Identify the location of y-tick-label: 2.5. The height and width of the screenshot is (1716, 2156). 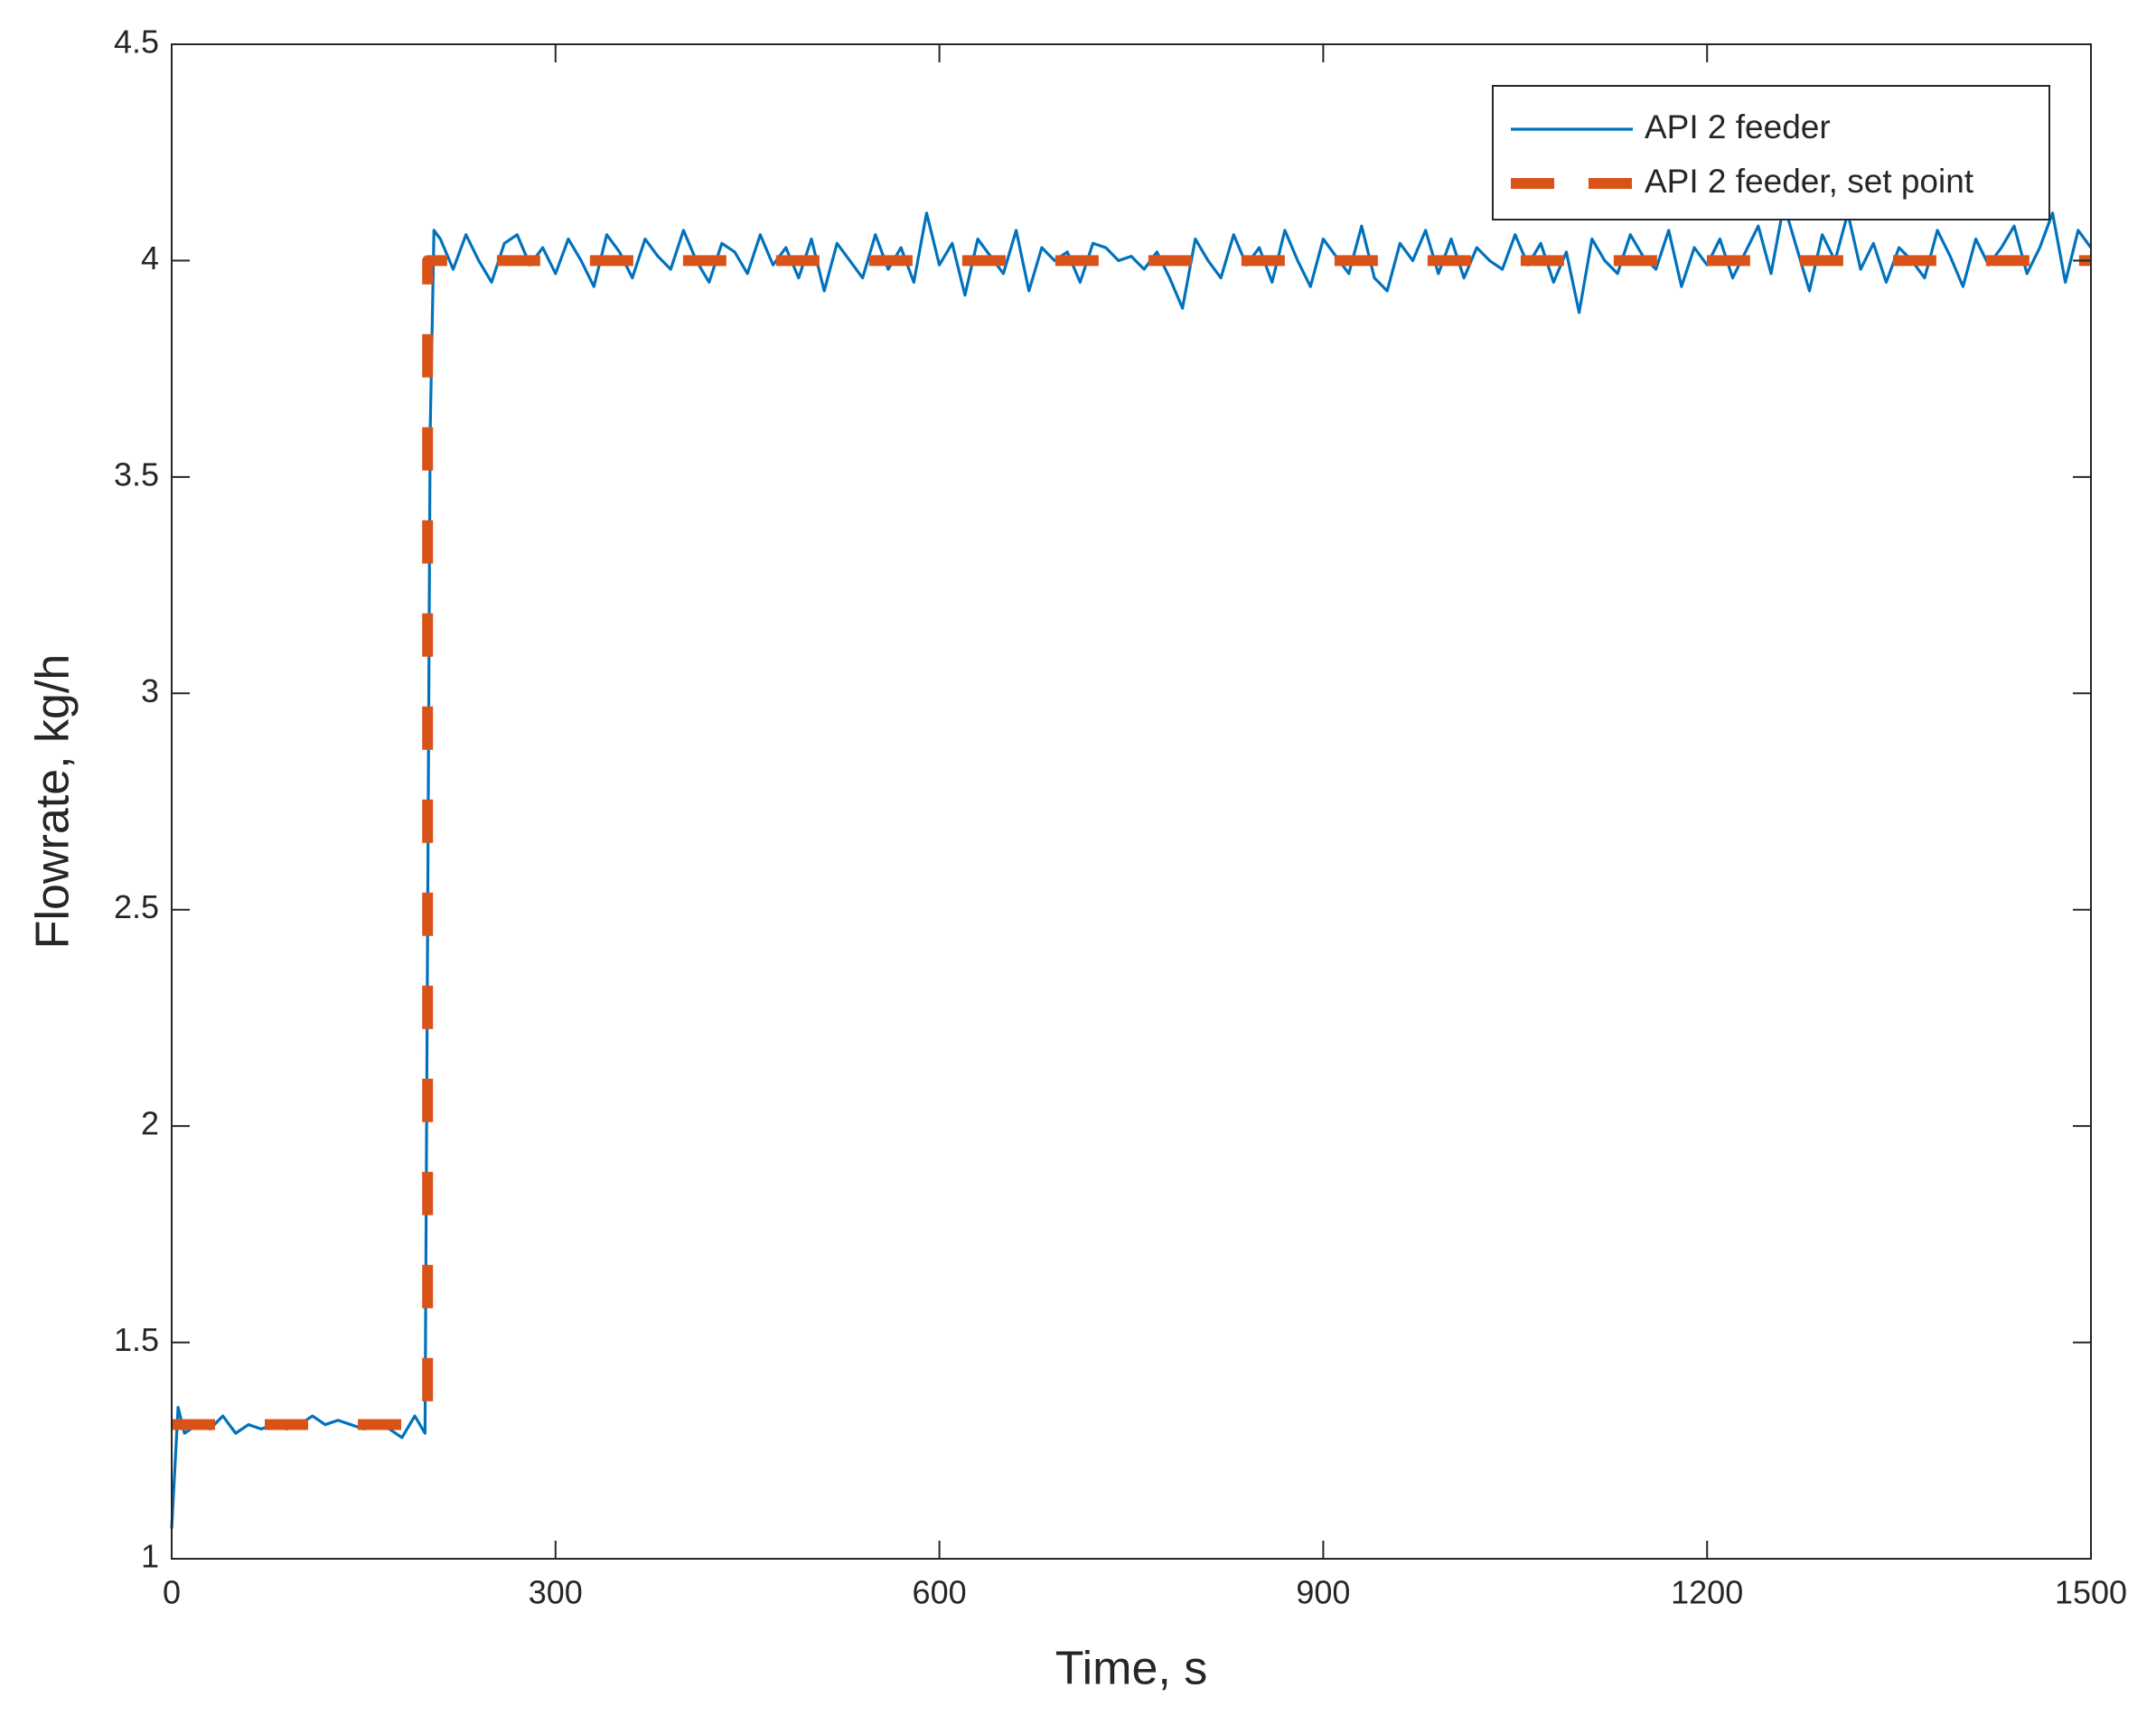
(137, 906).